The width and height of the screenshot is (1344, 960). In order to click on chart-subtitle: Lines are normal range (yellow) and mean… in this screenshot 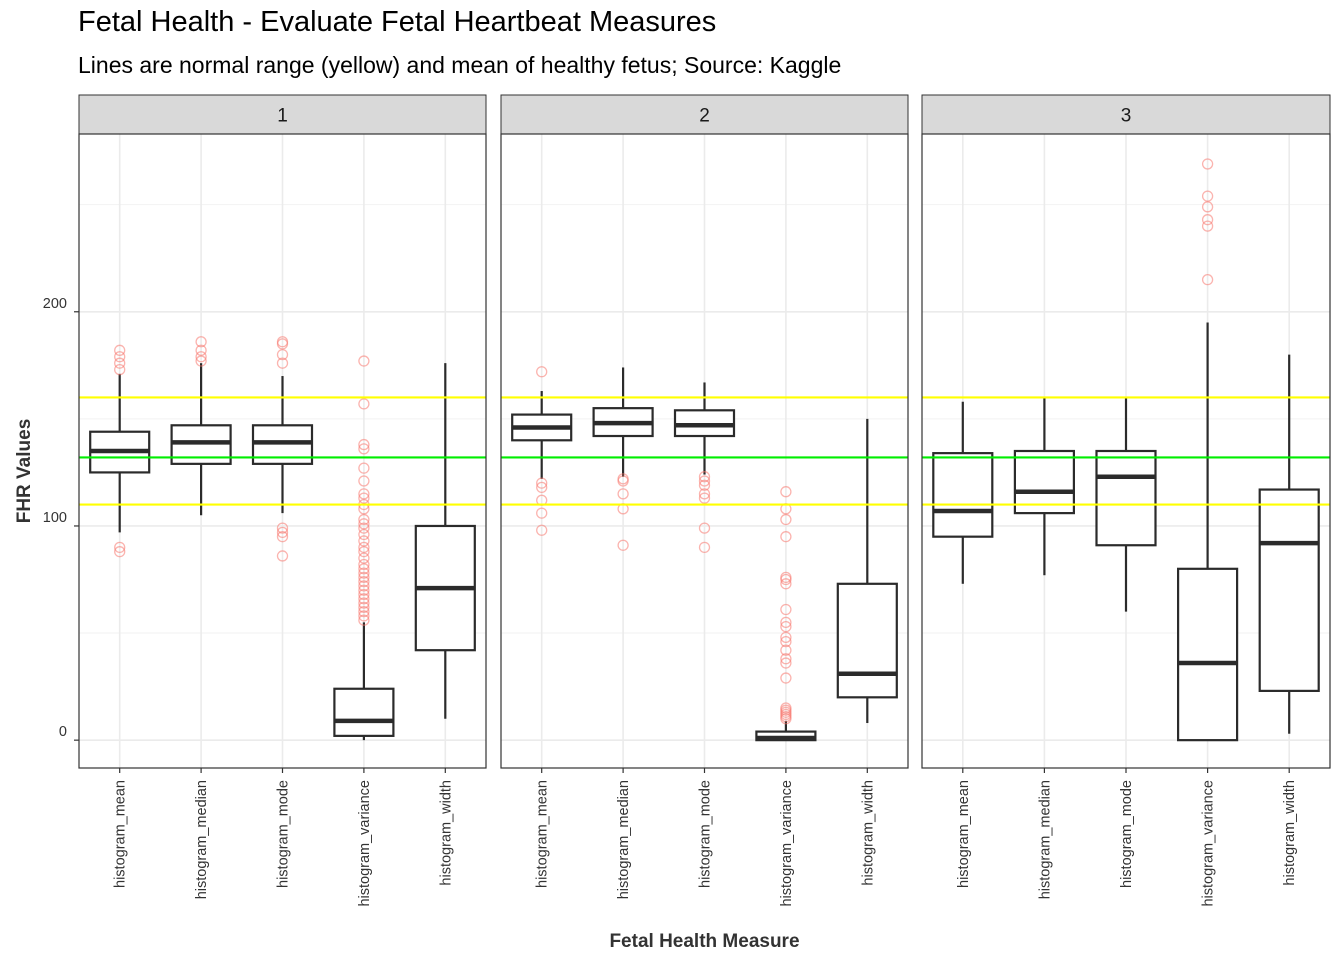, I will do `click(460, 65)`.